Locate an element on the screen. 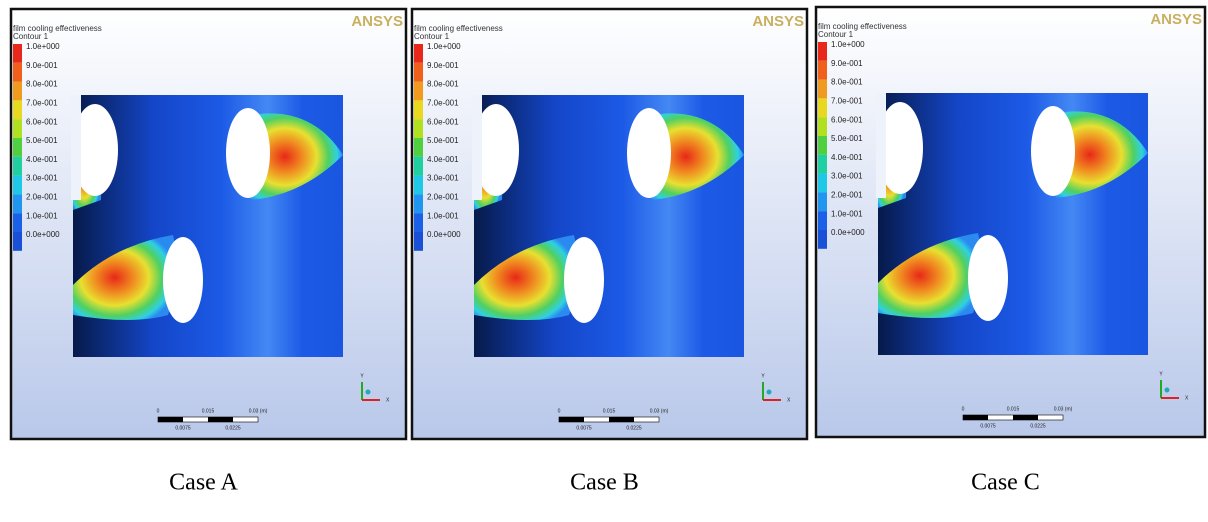  caption: Case A is located at coordinates (203, 483).